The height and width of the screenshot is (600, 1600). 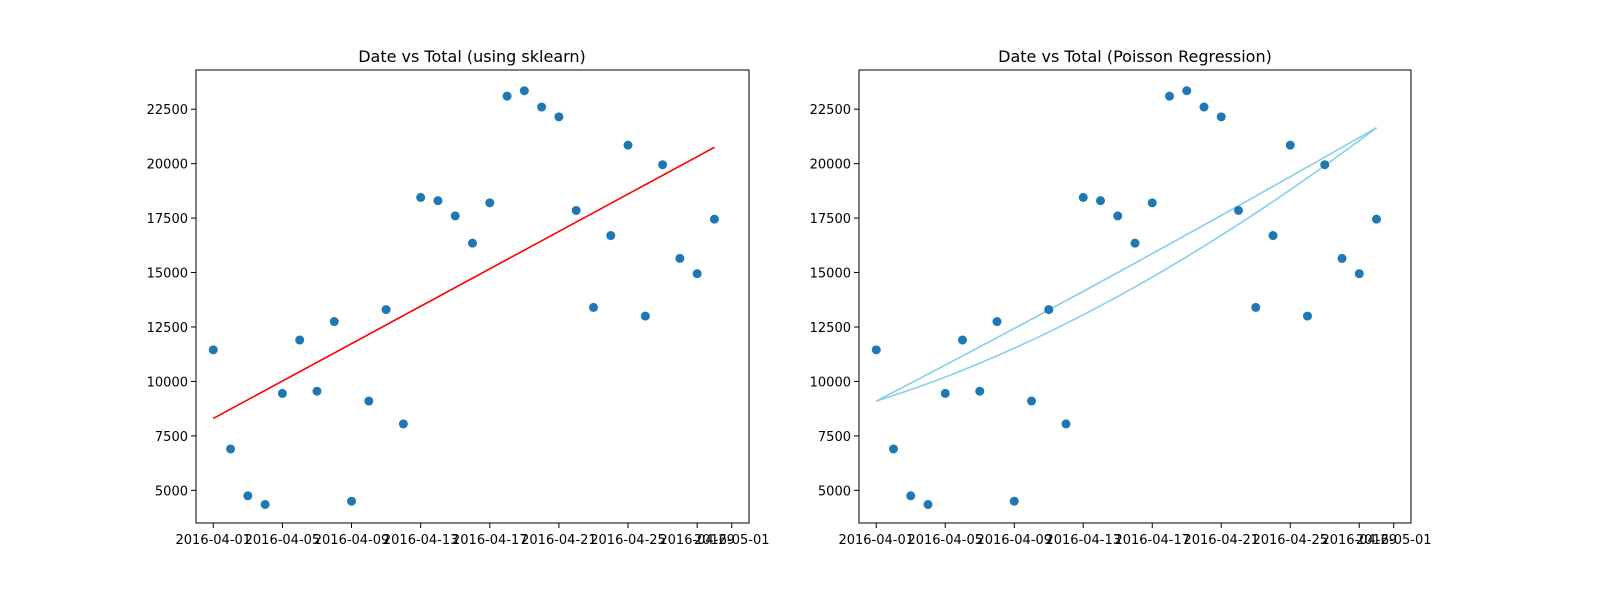 What do you see at coordinates (490, 540) in the screenshot?
I see `x-tick-label: 2016-04-17` at bounding box center [490, 540].